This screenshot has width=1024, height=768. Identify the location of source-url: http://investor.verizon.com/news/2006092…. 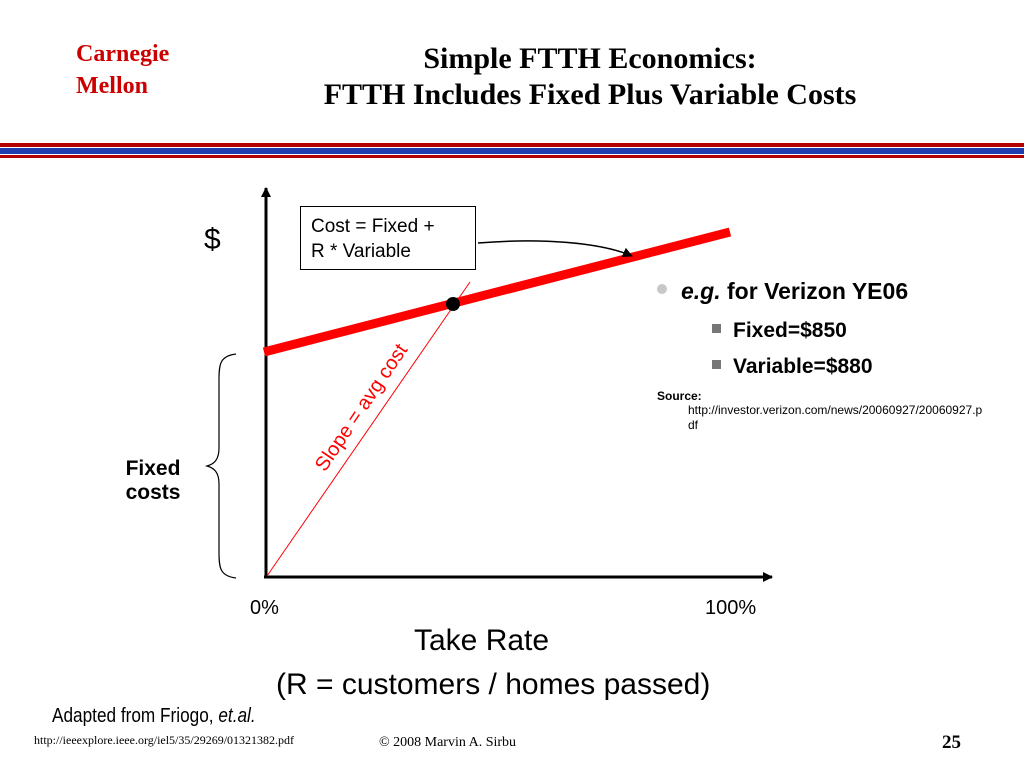
(835, 417).